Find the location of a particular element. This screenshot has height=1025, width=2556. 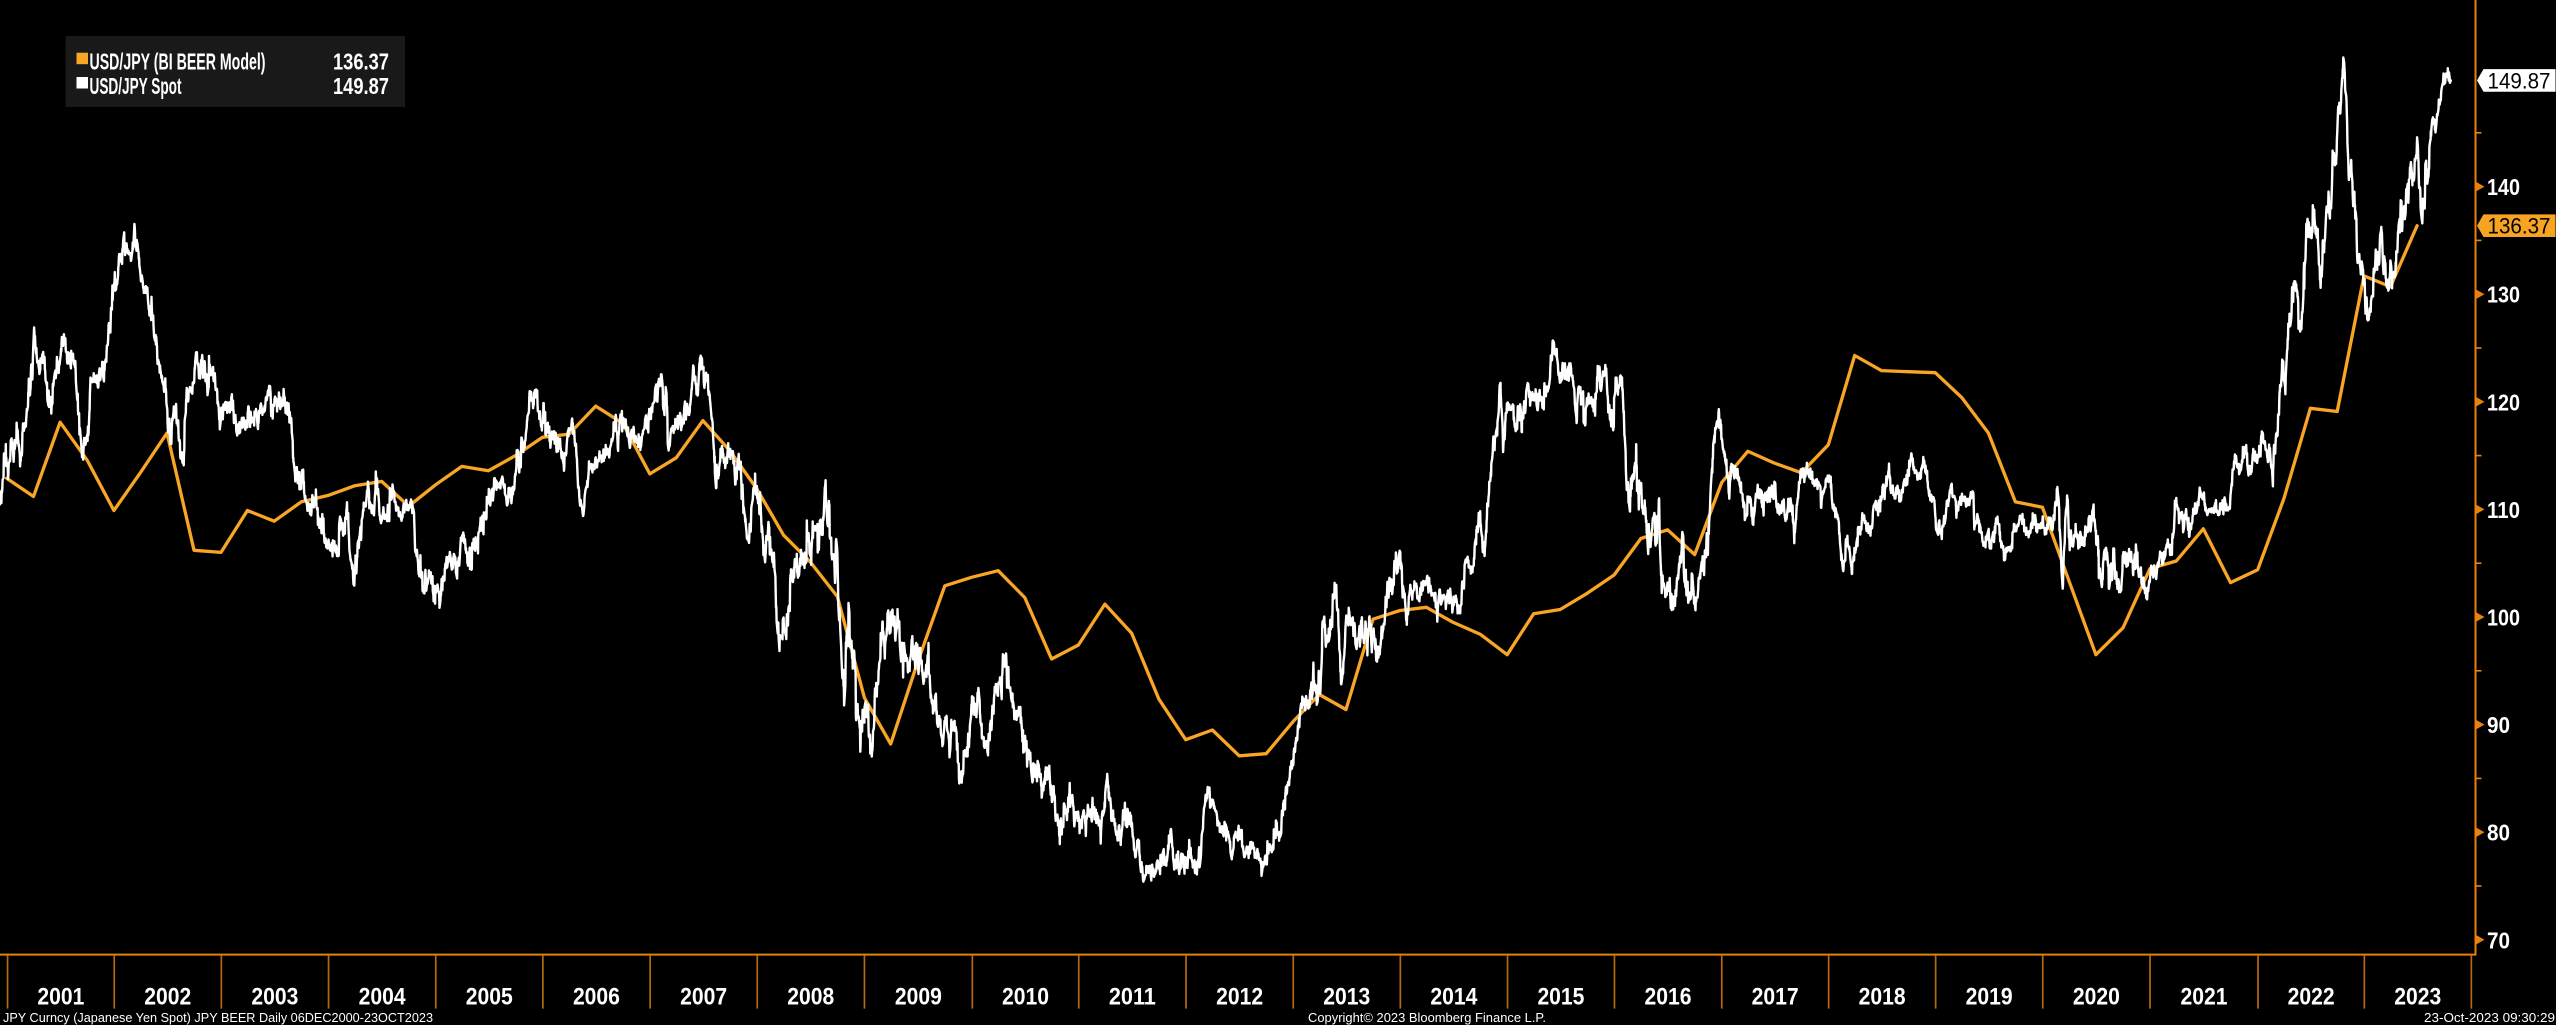

svg-text: 70 is located at coordinates (2498, 940).